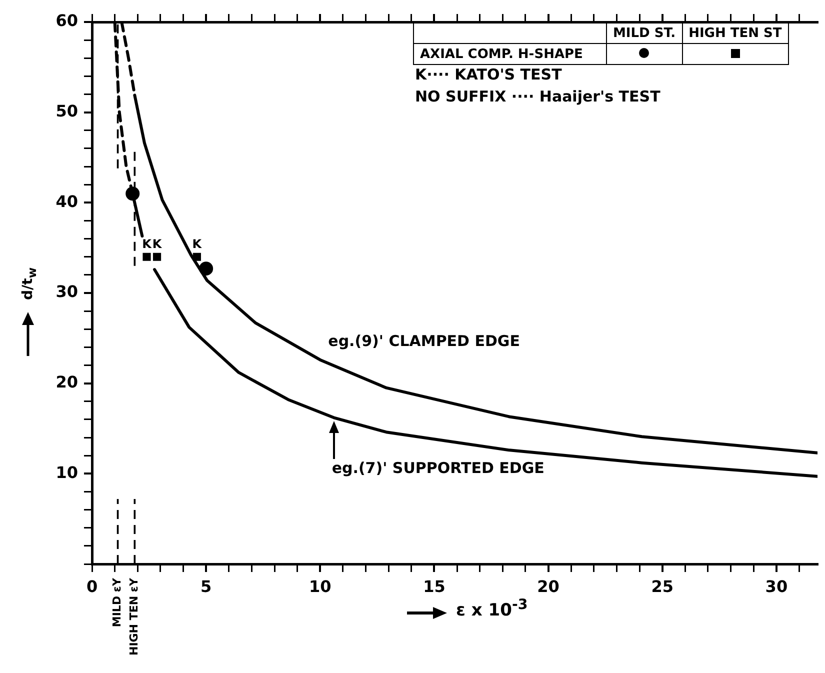 The height and width of the screenshot is (673, 825). What do you see at coordinates (489, 74) in the screenshot?
I see `annotation: K···· KATO'S TEST` at bounding box center [489, 74].